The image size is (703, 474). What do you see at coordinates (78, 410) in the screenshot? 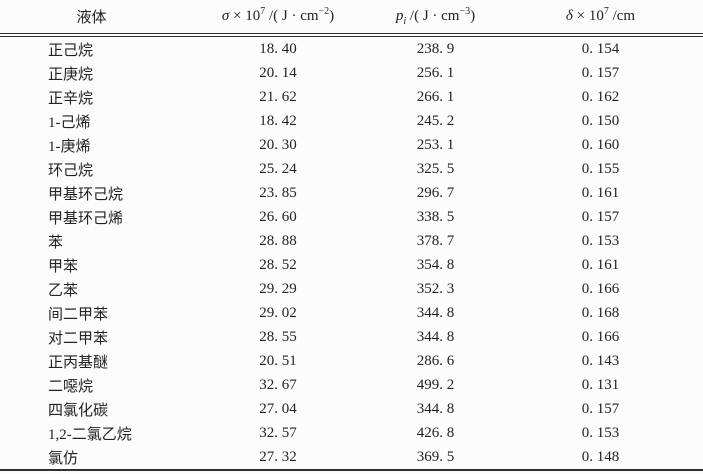
I see `liquid-name: 四氯化碳` at bounding box center [78, 410].